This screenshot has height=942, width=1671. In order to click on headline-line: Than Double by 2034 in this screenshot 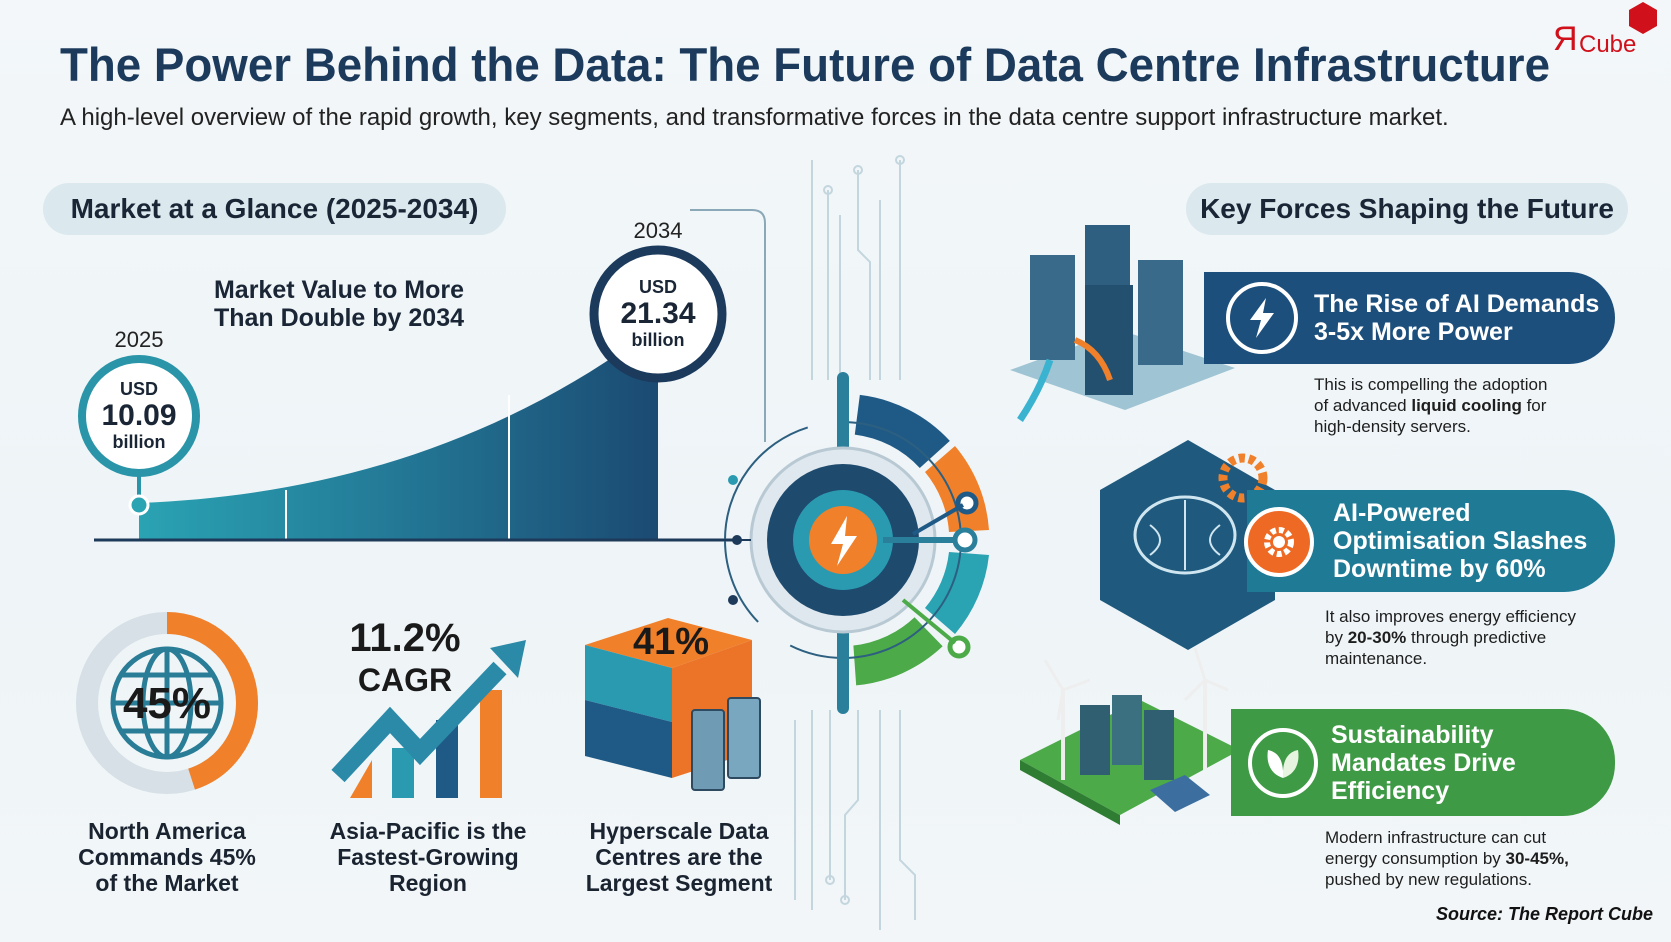, I will do `click(339, 318)`.